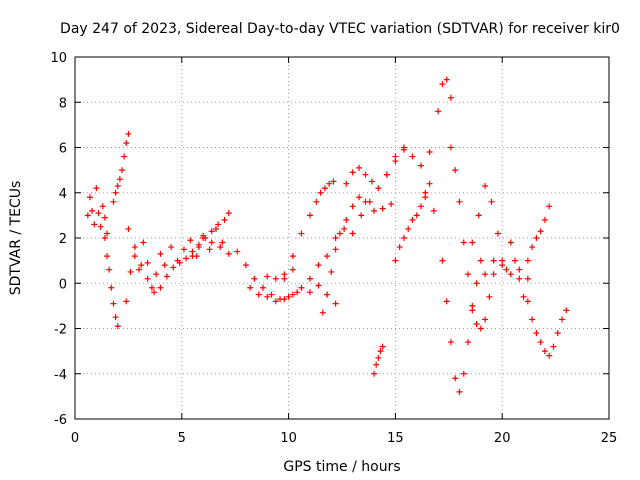  Describe the element at coordinates (517, 240) in the screenshot. I see `series-arc20` at that location.